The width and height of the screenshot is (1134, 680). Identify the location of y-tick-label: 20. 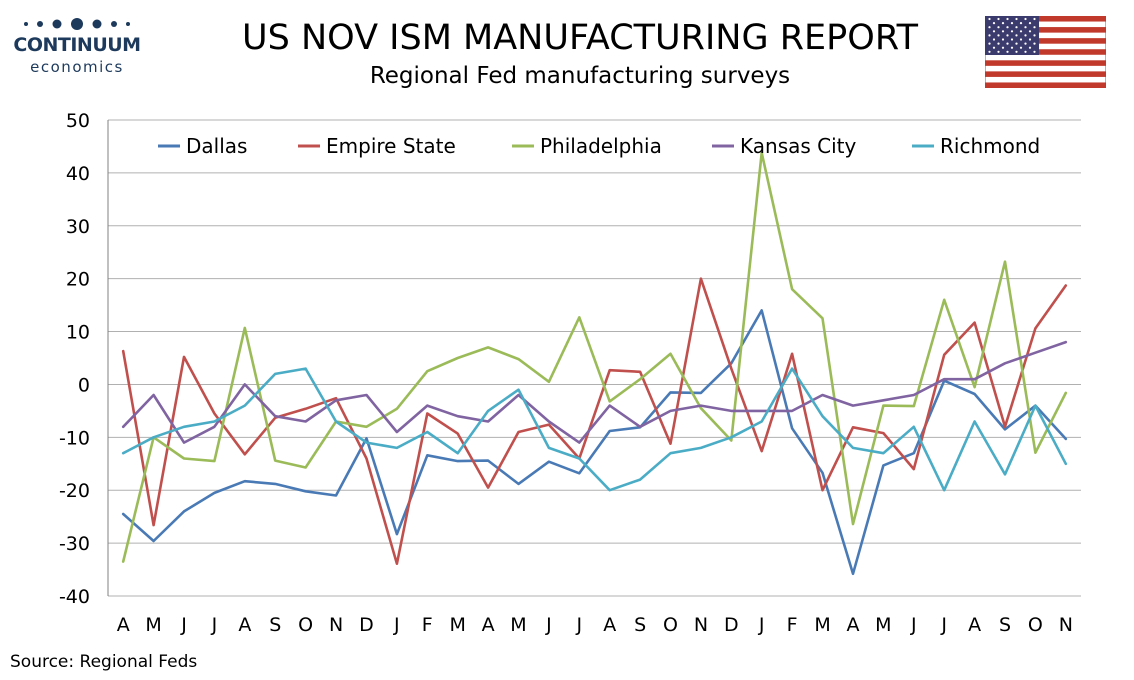
(78, 280).